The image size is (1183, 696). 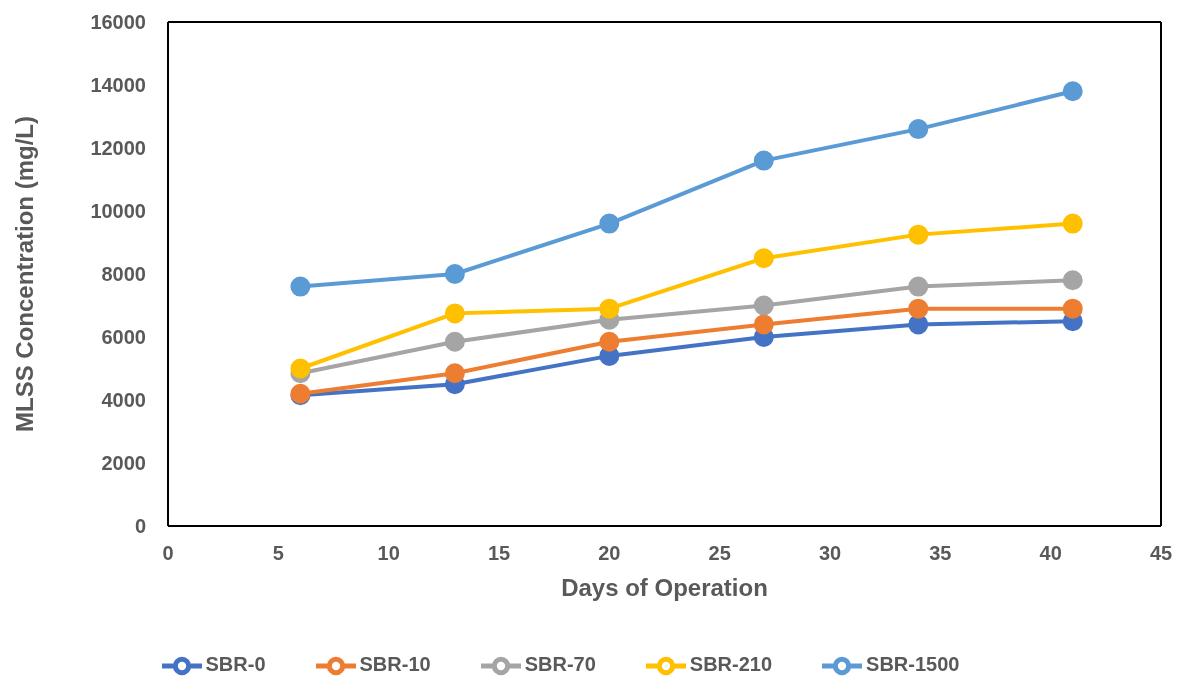 I want to click on y-tick-label: 0, so click(x=140, y=526).